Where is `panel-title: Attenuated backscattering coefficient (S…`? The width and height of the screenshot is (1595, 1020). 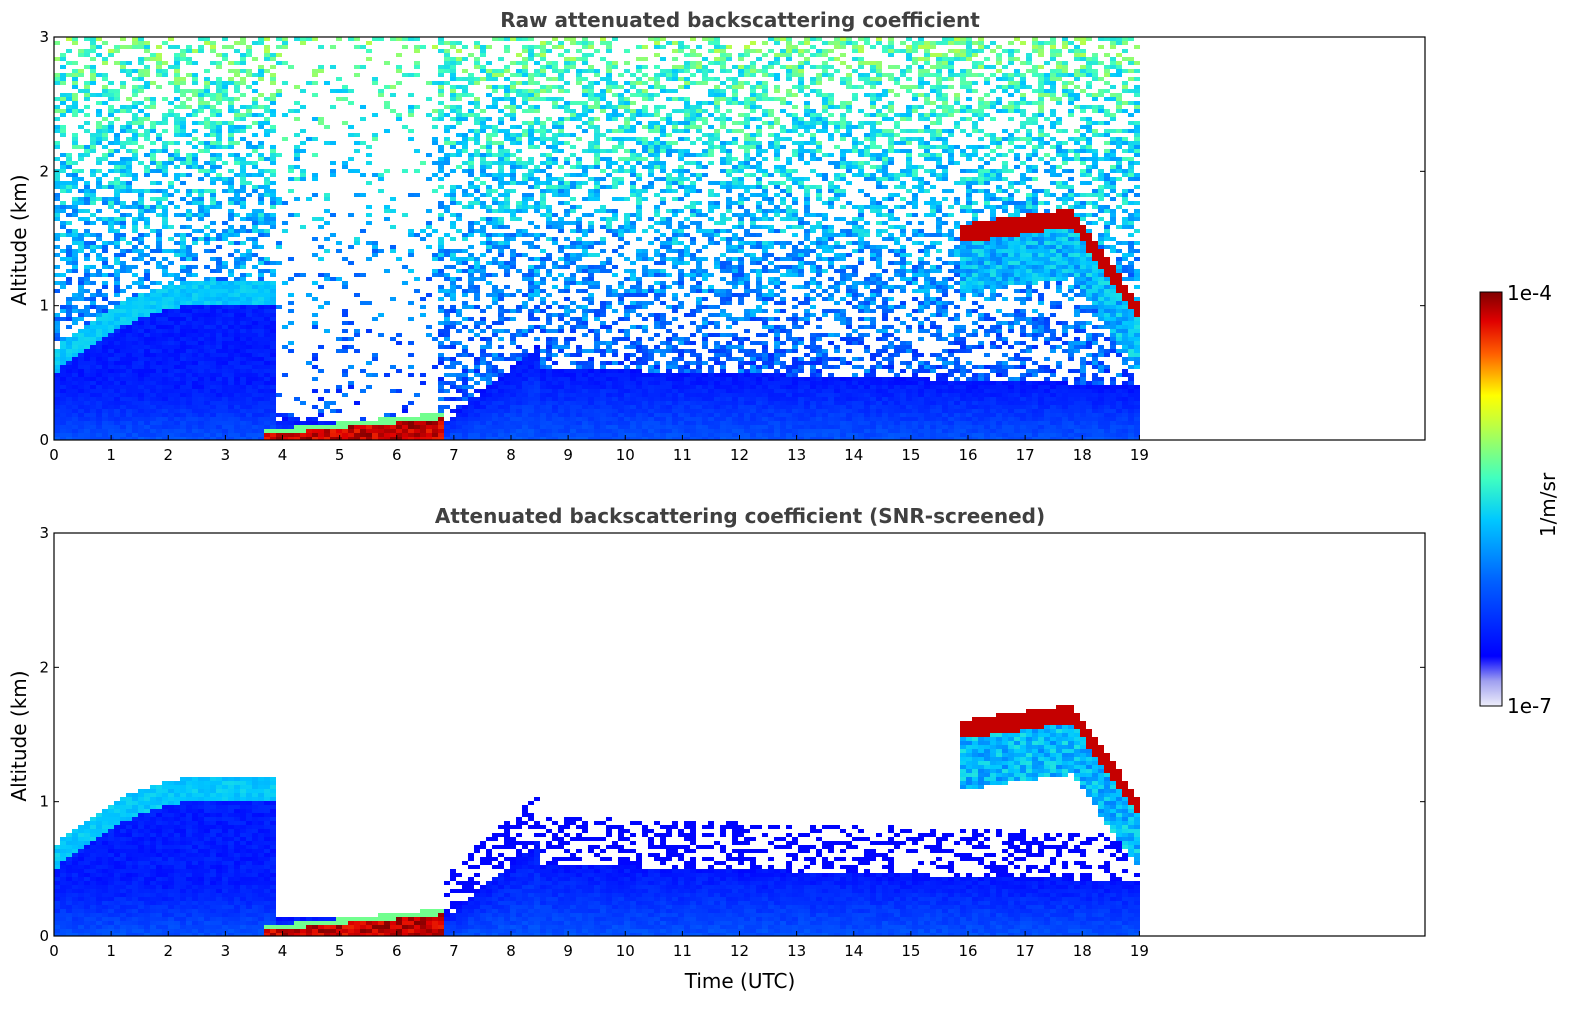 panel-title: Attenuated backscattering coefficient (S… is located at coordinates (740, 516).